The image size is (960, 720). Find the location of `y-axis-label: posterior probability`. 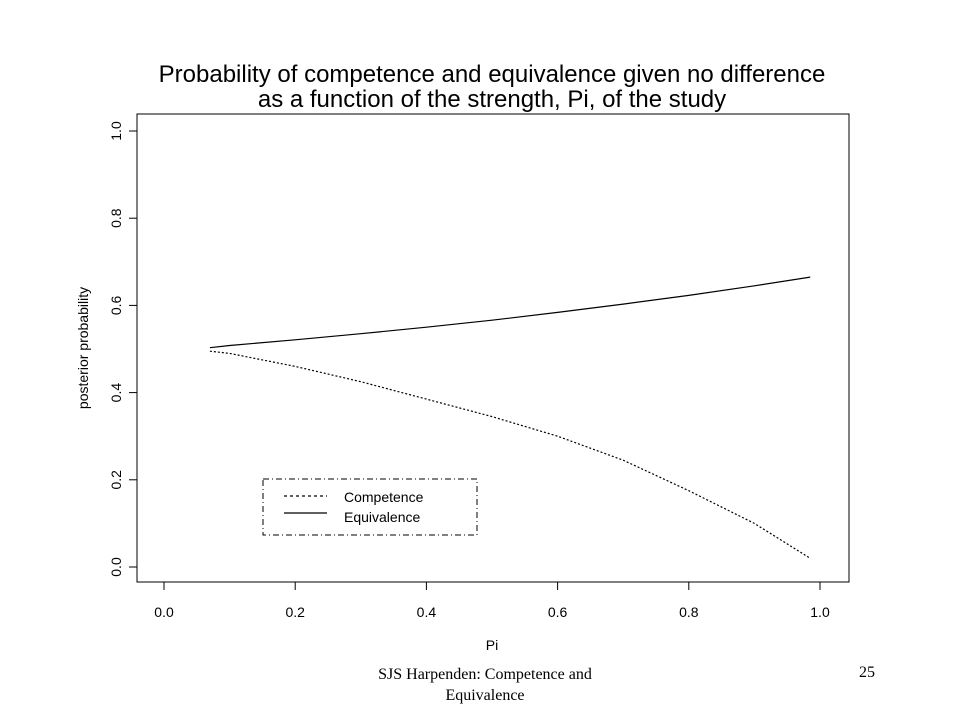

y-axis-label: posterior probability is located at coordinates (83, 348).